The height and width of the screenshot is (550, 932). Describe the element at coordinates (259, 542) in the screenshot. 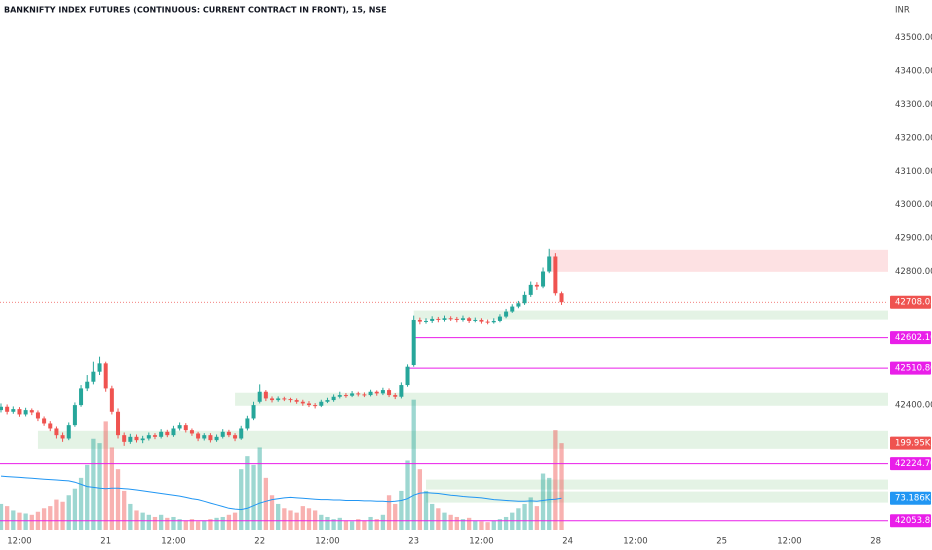

I see `x-tick-label: 22` at that location.